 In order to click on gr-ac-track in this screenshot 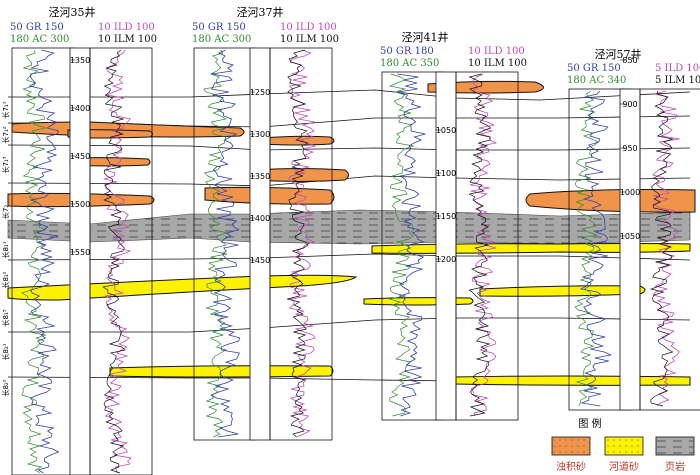, I will do `click(43, 261)`.